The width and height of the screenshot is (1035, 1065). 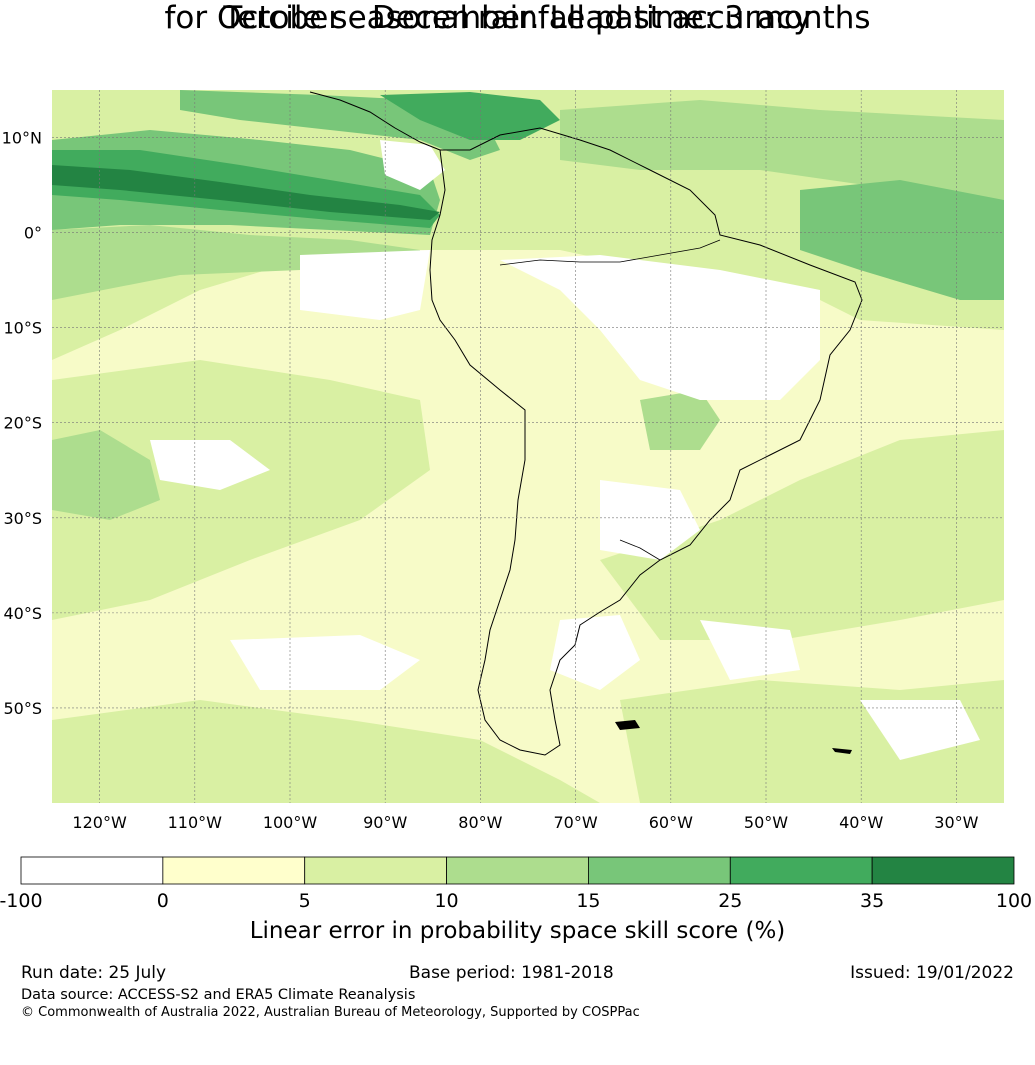 I want to click on colorbar-tick-label: 0, so click(x=163, y=901).